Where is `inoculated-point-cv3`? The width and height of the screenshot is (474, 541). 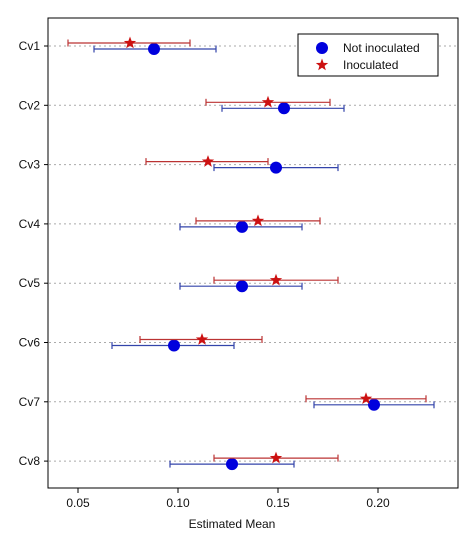 inoculated-point-cv3 is located at coordinates (207, 161).